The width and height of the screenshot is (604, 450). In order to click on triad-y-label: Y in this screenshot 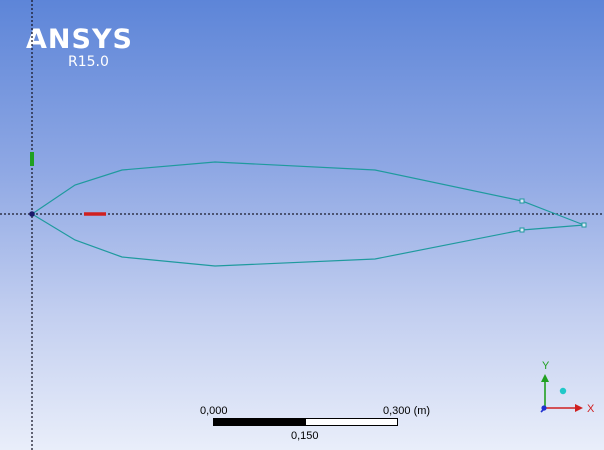, I will do `click(546, 366)`.